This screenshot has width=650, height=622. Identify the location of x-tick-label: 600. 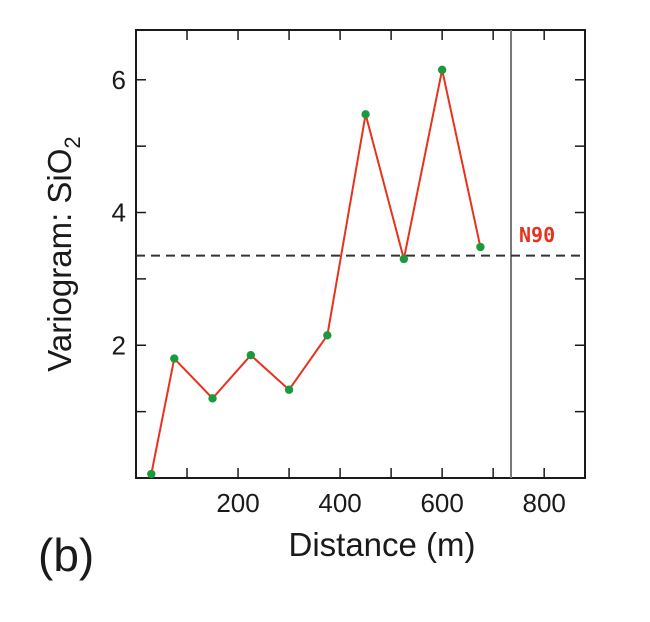
(441, 503).